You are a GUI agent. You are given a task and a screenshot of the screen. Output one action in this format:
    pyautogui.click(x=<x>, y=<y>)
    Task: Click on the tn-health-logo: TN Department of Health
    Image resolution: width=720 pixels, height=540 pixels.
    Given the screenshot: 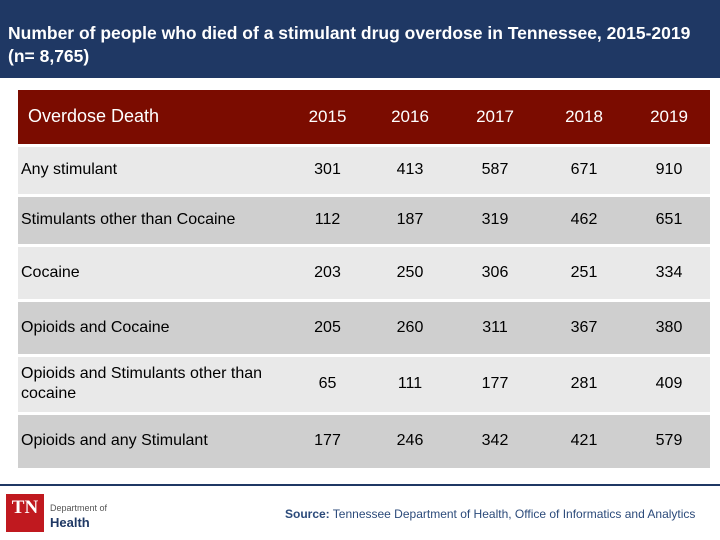 What is the action you would take?
    pyautogui.click(x=61, y=514)
    